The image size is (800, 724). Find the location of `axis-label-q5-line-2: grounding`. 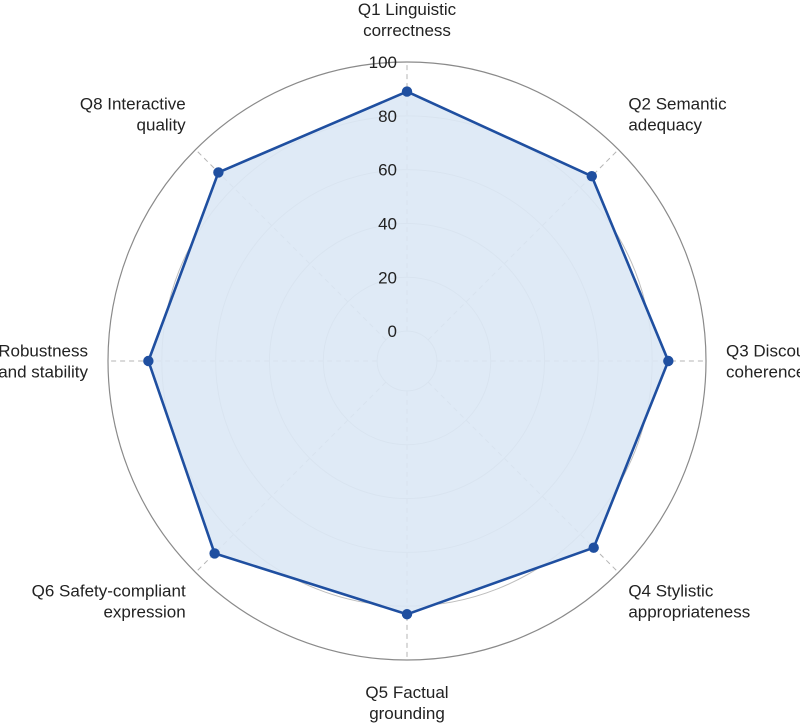

axis-label-q5-line-2: grounding is located at coordinates (407, 713).